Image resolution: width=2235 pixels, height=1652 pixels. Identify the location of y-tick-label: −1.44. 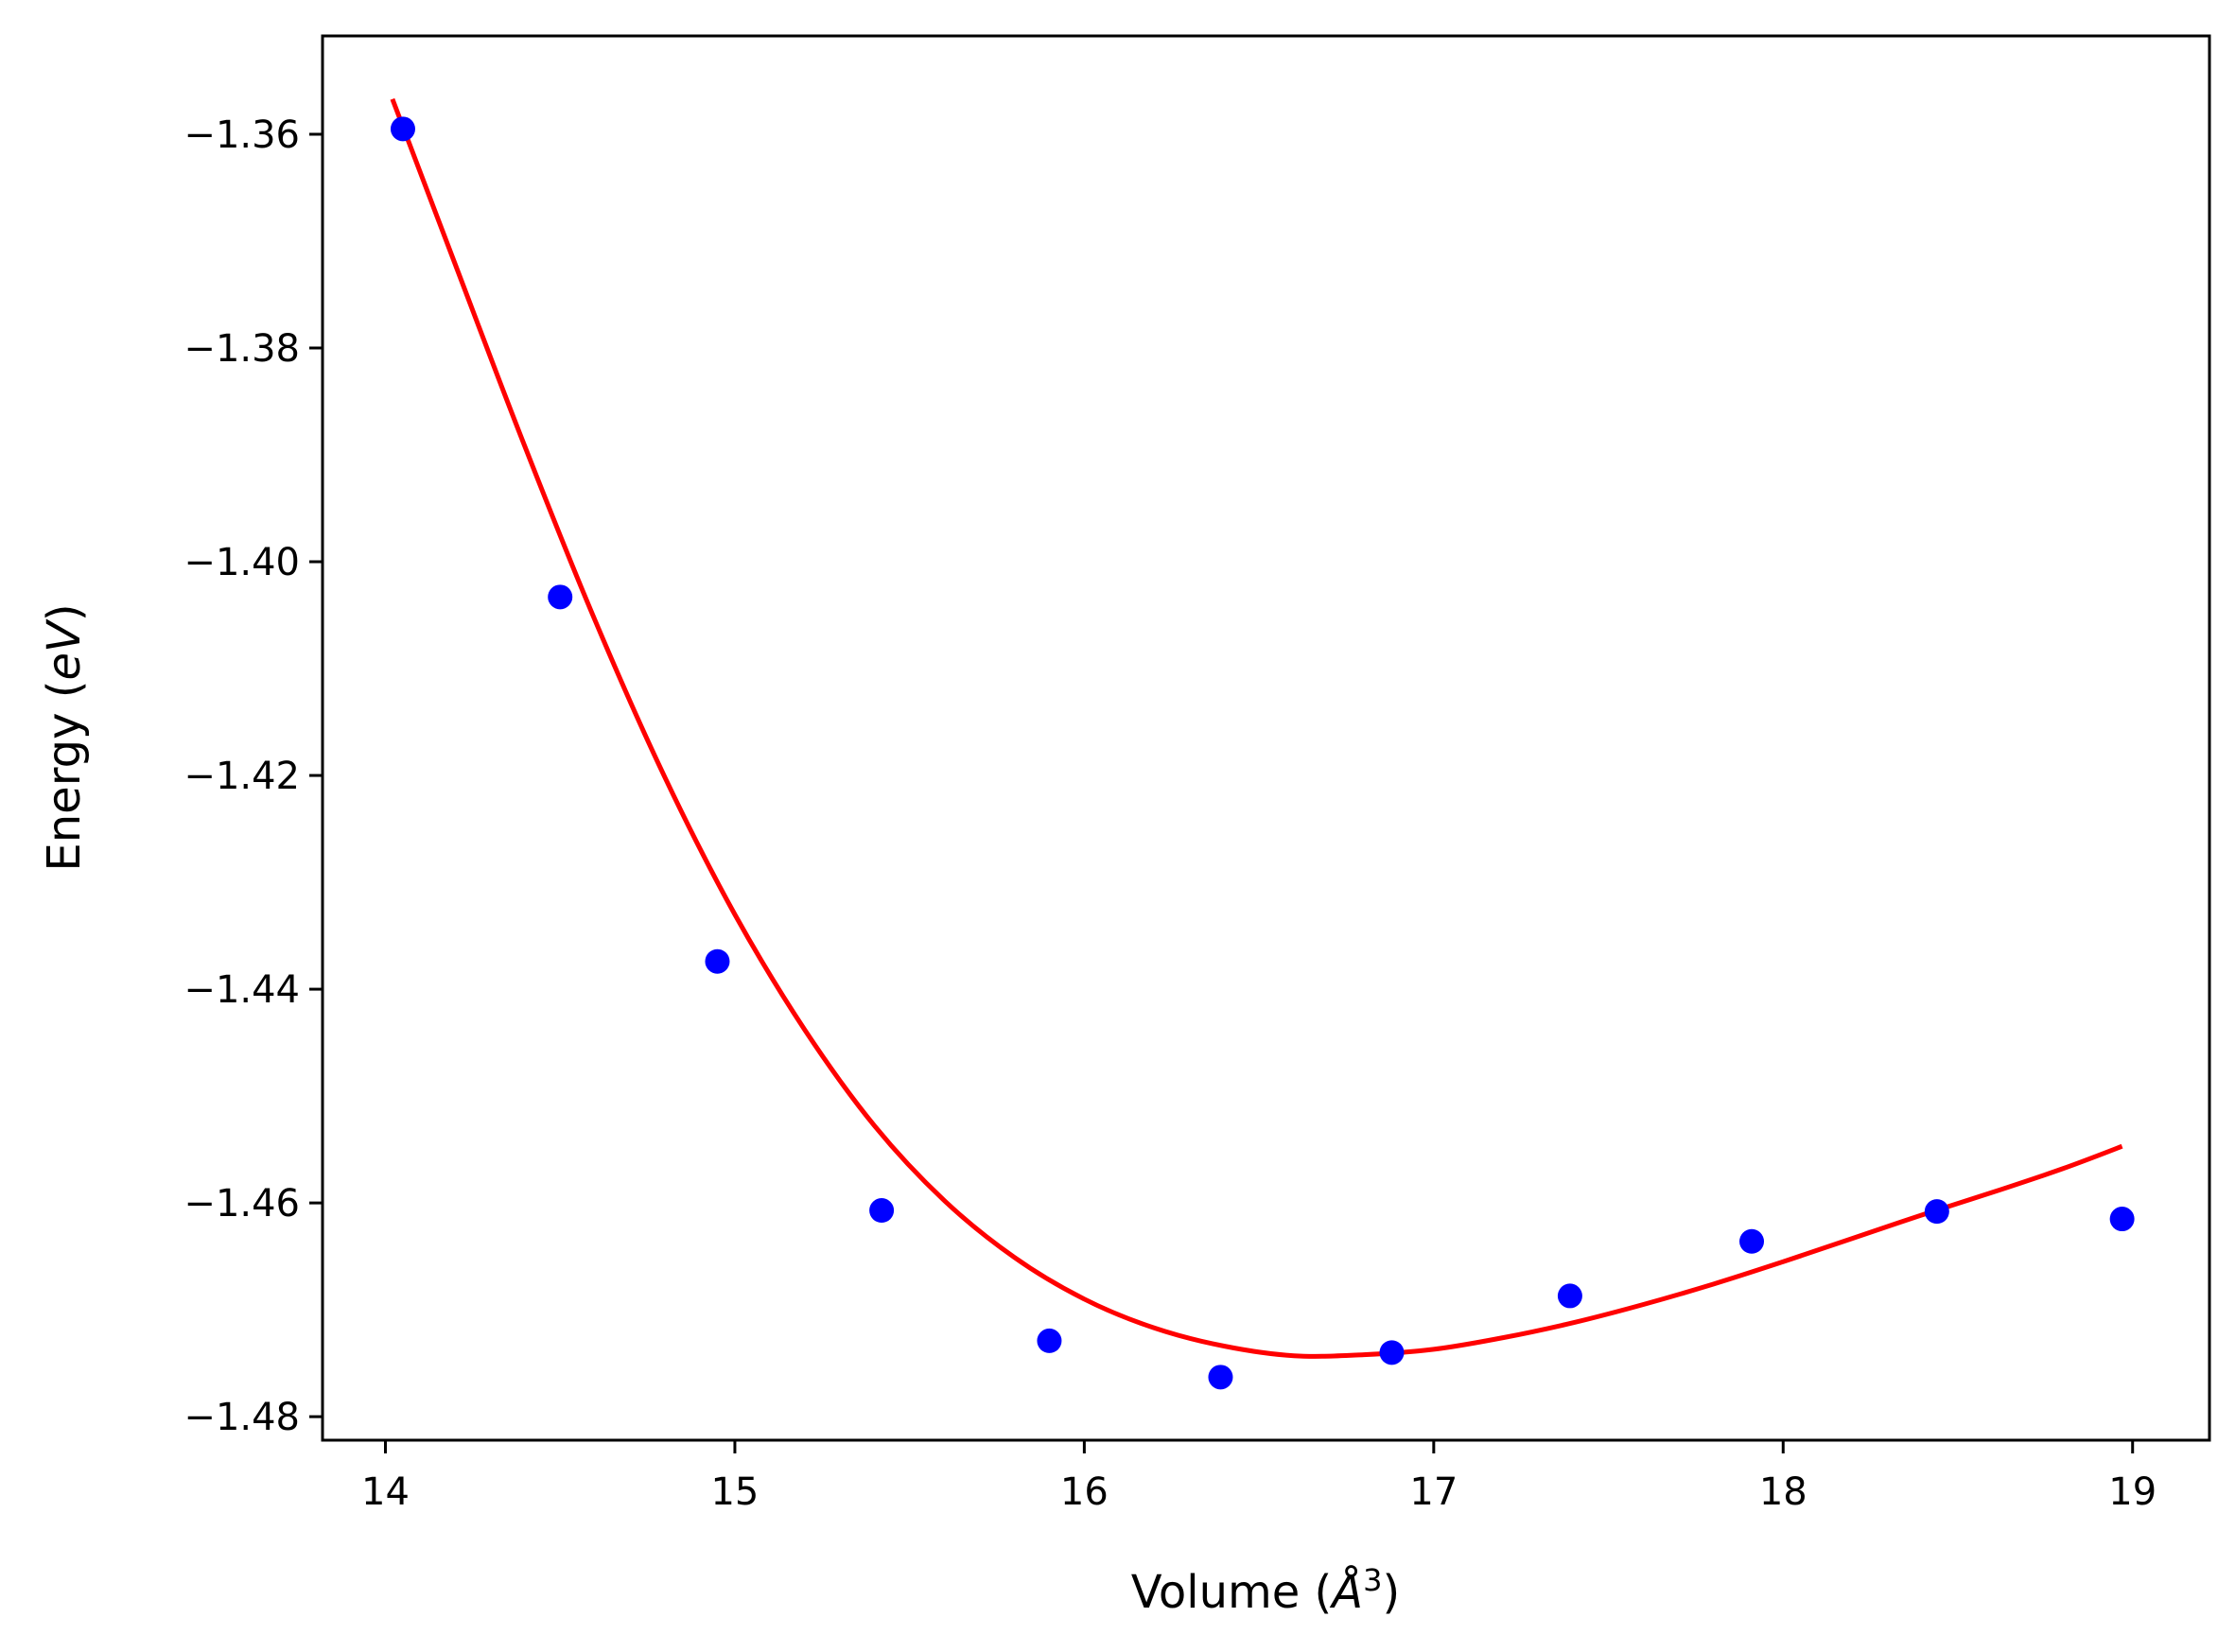
(241, 990).